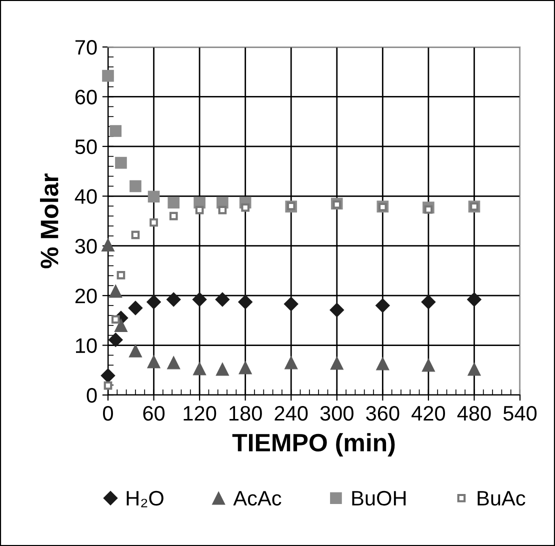 Image resolution: width=555 pixels, height=546 pixels. Describe the element at coordinates (313, 444) in the screenshot. I see `x-axis-title: TIEMPO (min)` at that location.